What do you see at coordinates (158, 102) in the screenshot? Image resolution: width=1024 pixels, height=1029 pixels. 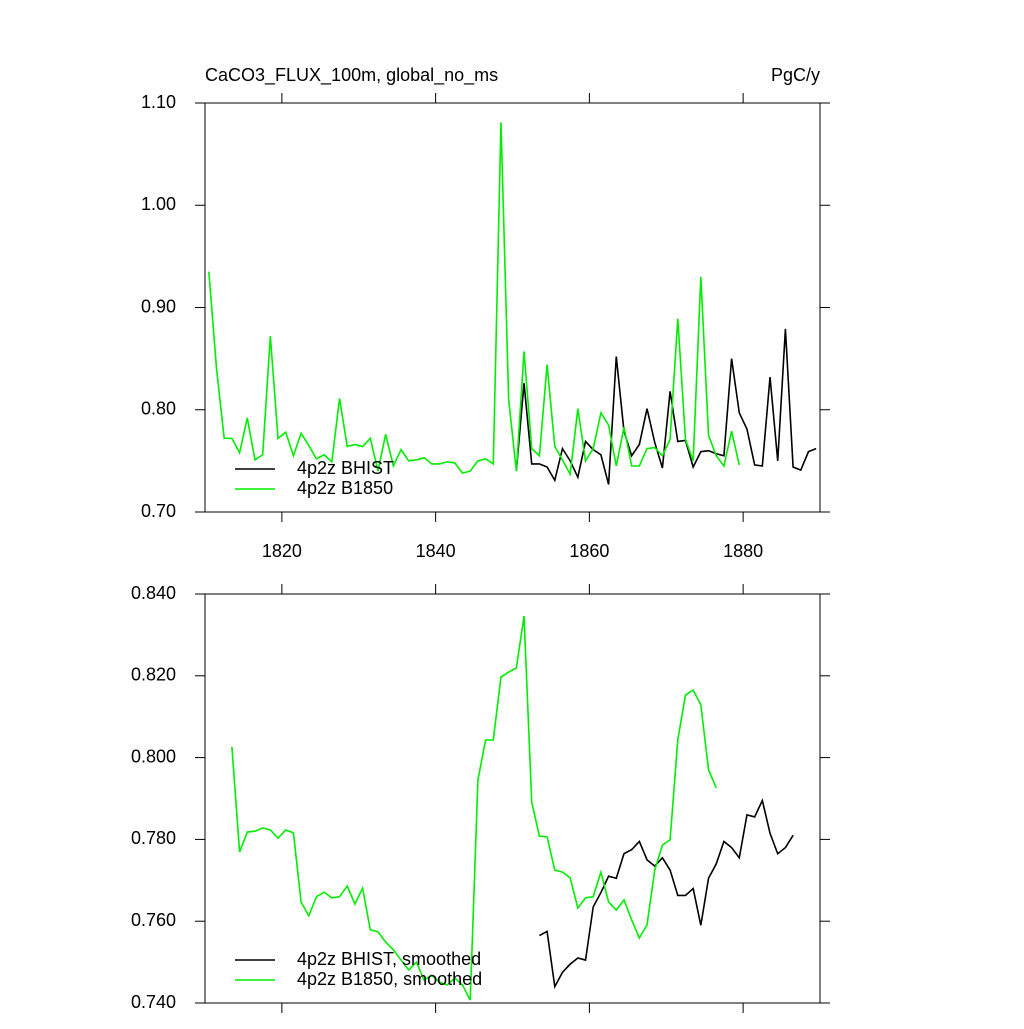 I see `y-tick-label: 1.10` at bounding box center [158, 102].